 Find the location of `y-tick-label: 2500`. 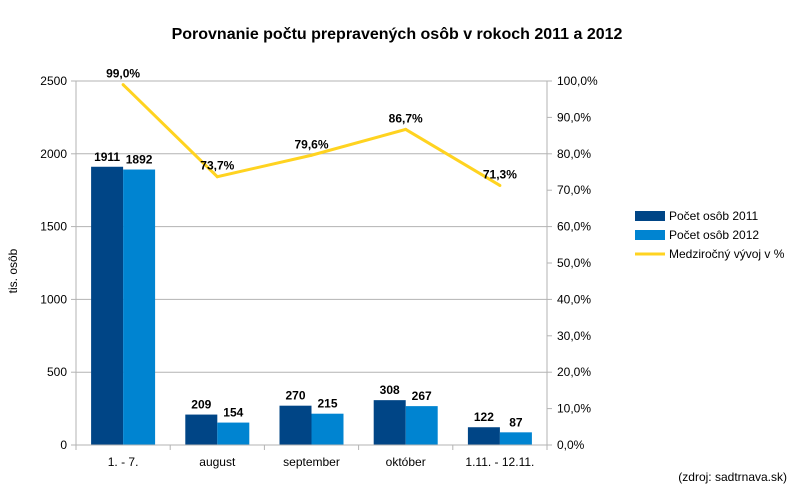

y-tick-label: 2500 is located at coordinates (53, 81).